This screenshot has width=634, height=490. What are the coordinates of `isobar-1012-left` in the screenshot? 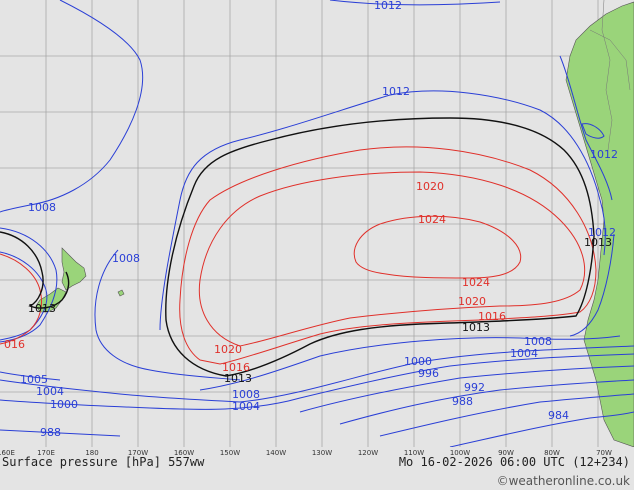 It's located at (72, 106).